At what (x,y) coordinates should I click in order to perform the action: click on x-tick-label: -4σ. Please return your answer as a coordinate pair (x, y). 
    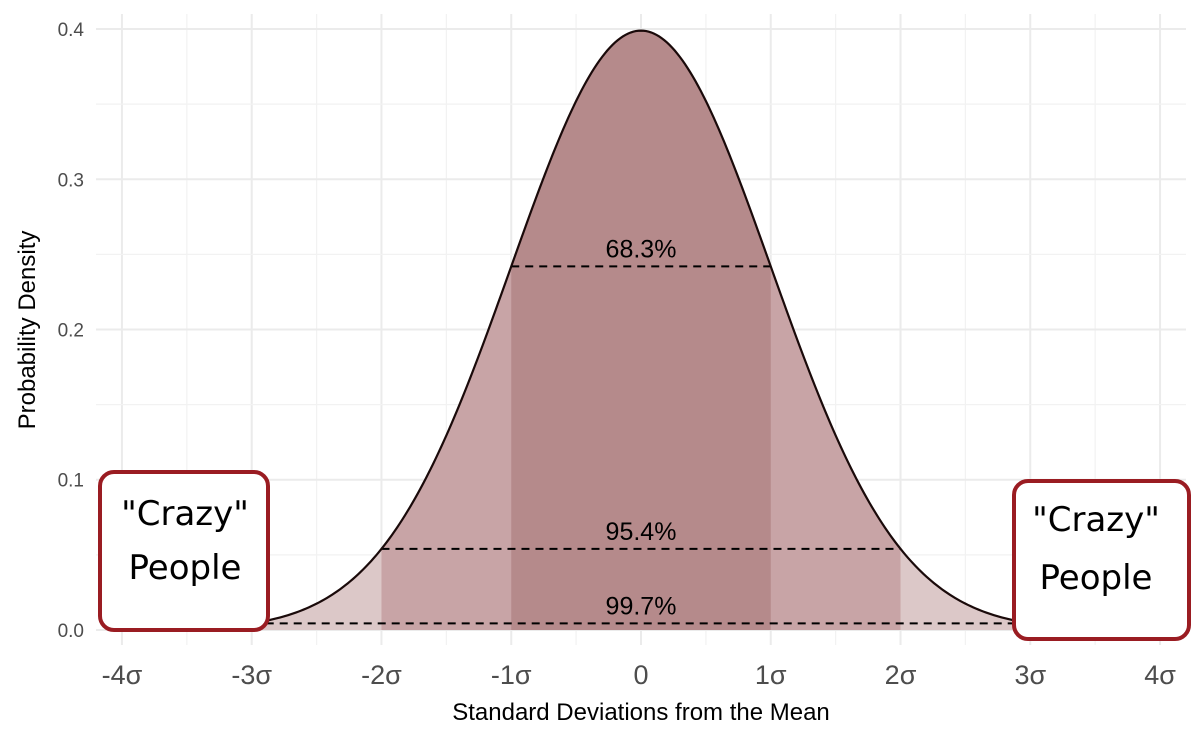
    Looking at the image, I should click on (122, 675).